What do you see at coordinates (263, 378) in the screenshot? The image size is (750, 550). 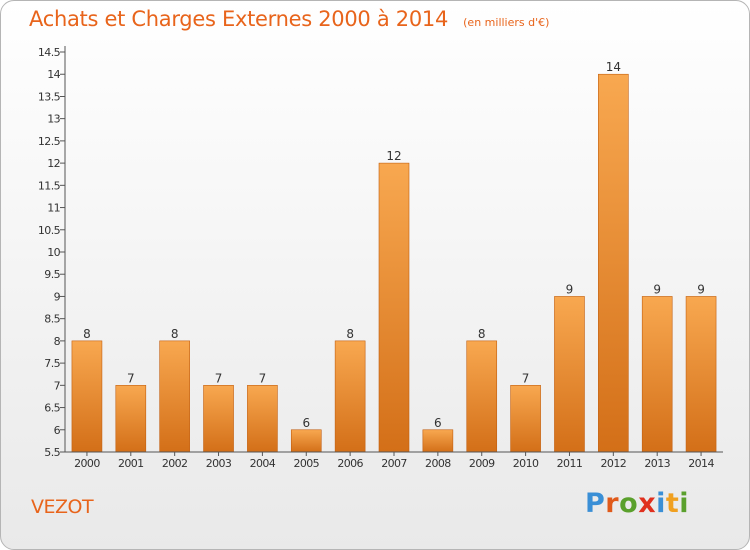 I see `data-label-2004: 7` at bounding box center [263, 378].